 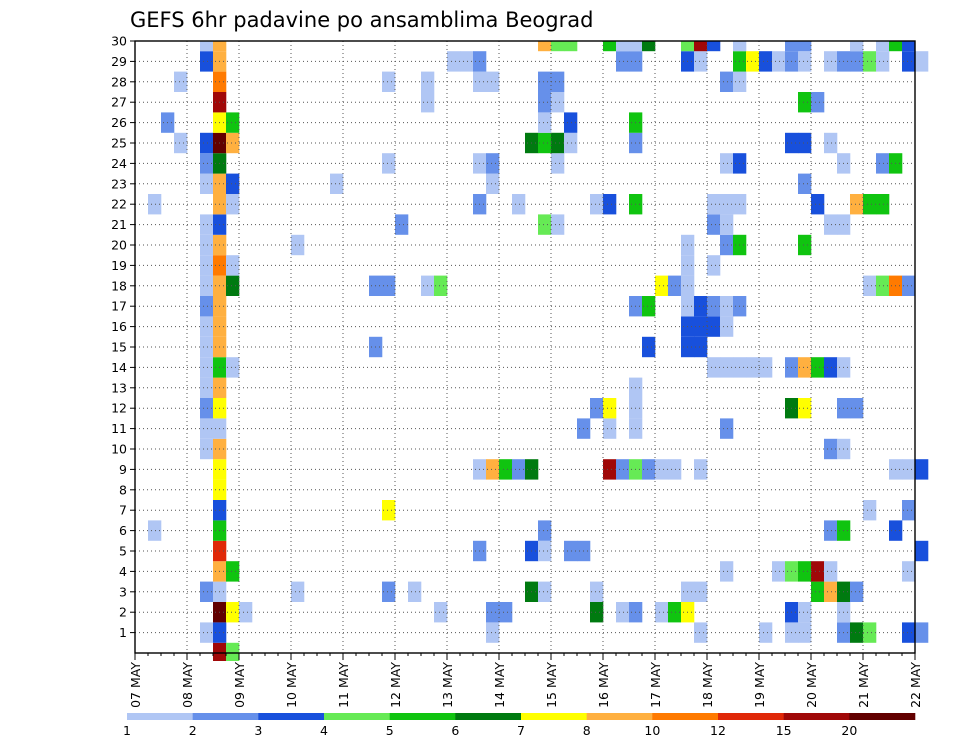 I want to click on y-tick-label: 5, so click(x=123, y=551).